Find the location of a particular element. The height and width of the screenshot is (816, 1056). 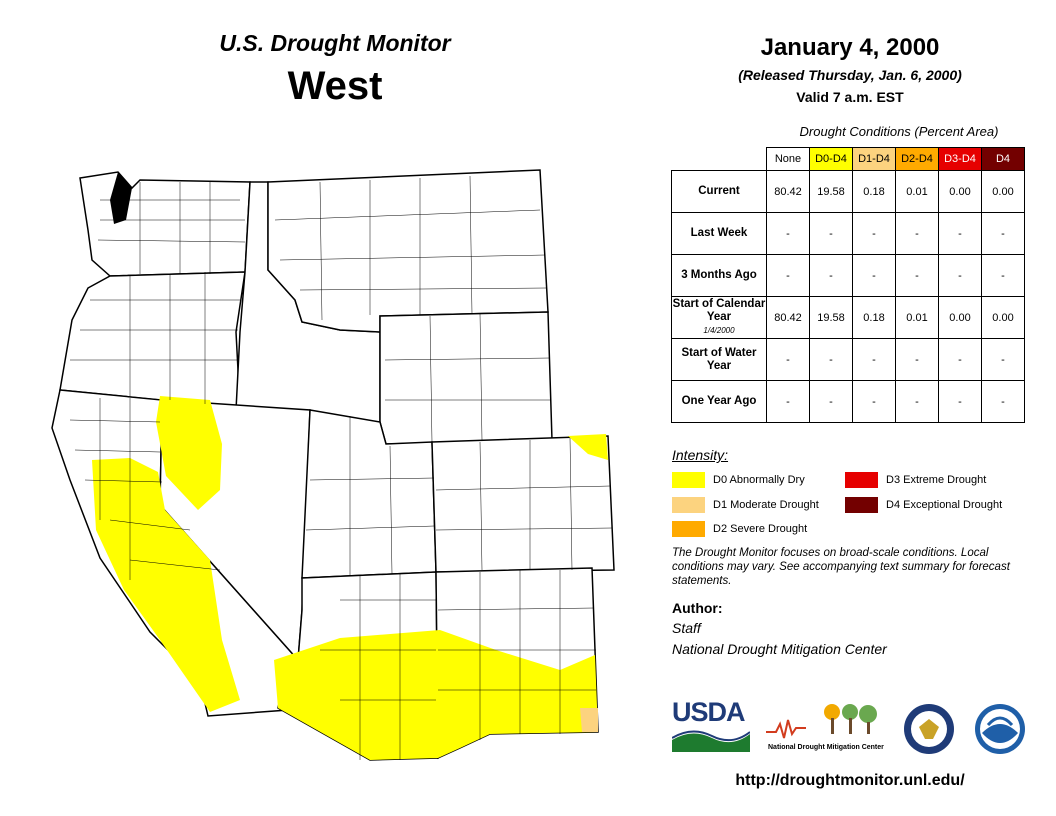

d0-area-nevada is located at coordinates (189, 453).